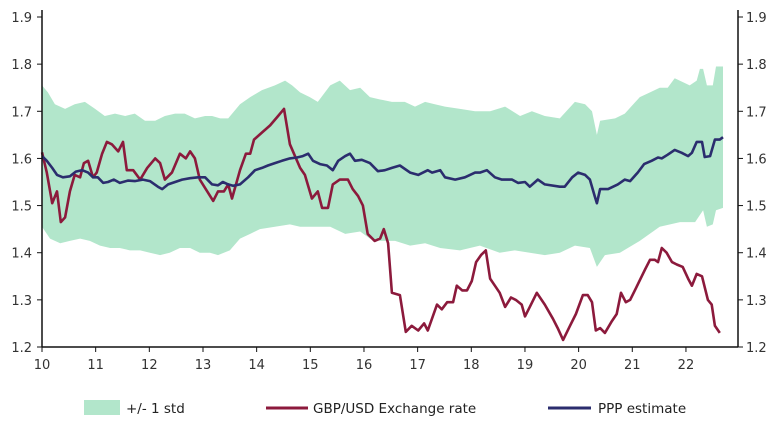  Describe the element at coordinates (632, 365) in the screenshot. I see `x-tick-label: 21` at that location.